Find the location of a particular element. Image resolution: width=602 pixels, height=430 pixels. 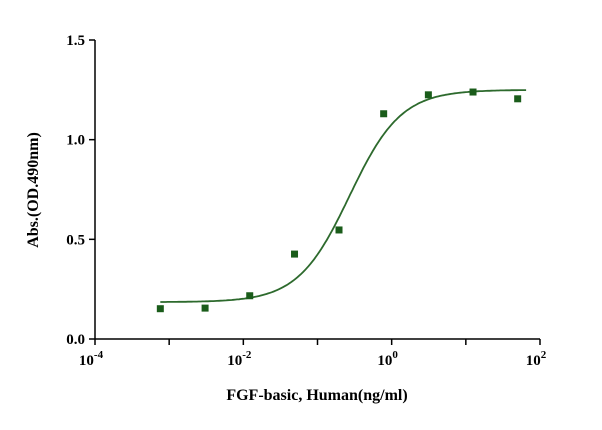

y-axis-label: Abs.(OD.490nm) is located at coordinates (33, 190).